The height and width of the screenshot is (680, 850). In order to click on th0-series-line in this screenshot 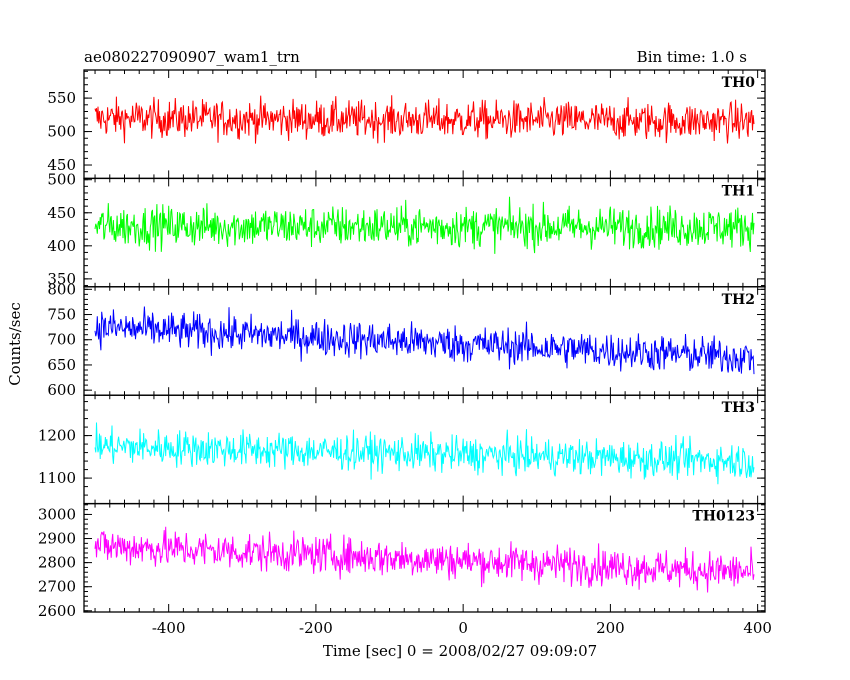, I will do `click(424, 119)`.